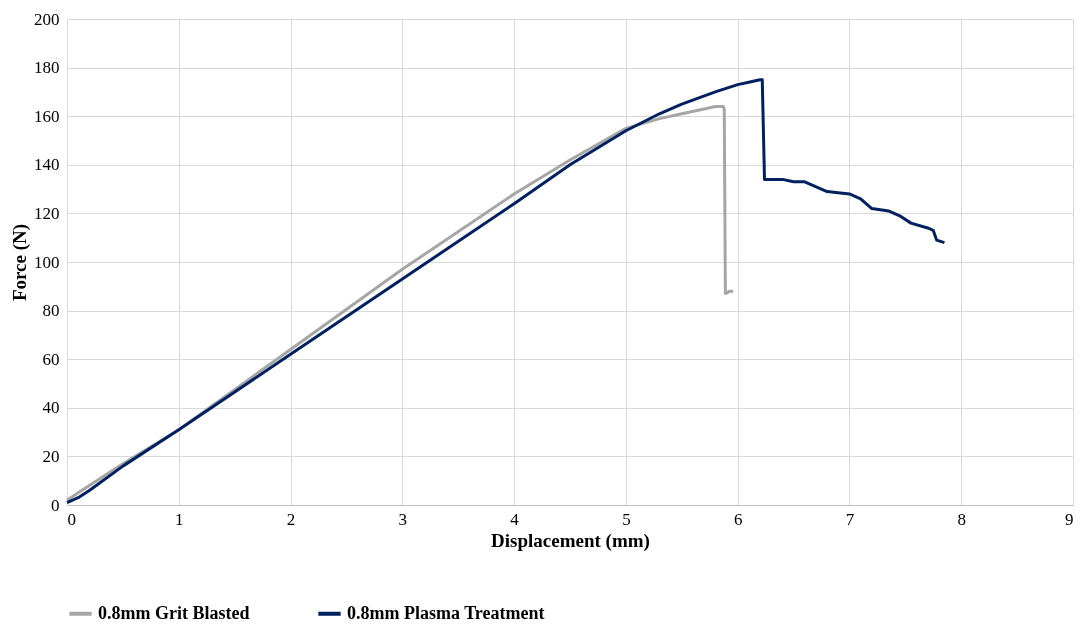 The image size is (1086, 633). I want to click on x-tick-label: 2, so click(291, 519).